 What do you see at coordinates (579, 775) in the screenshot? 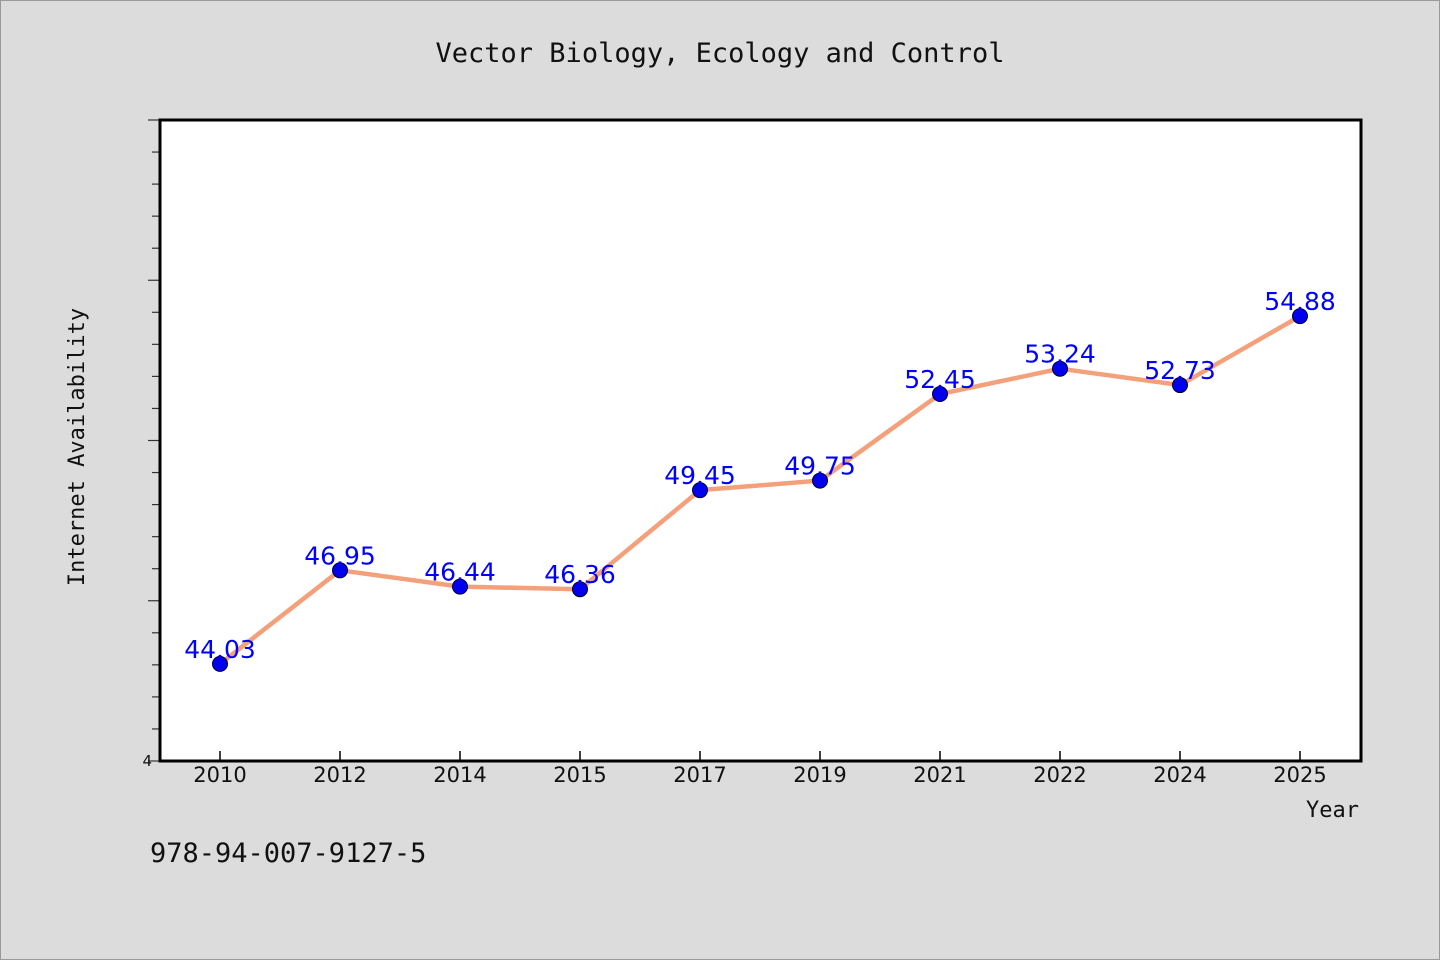
I see `x-tick-label: 2015` at bounding box center [579, 775].